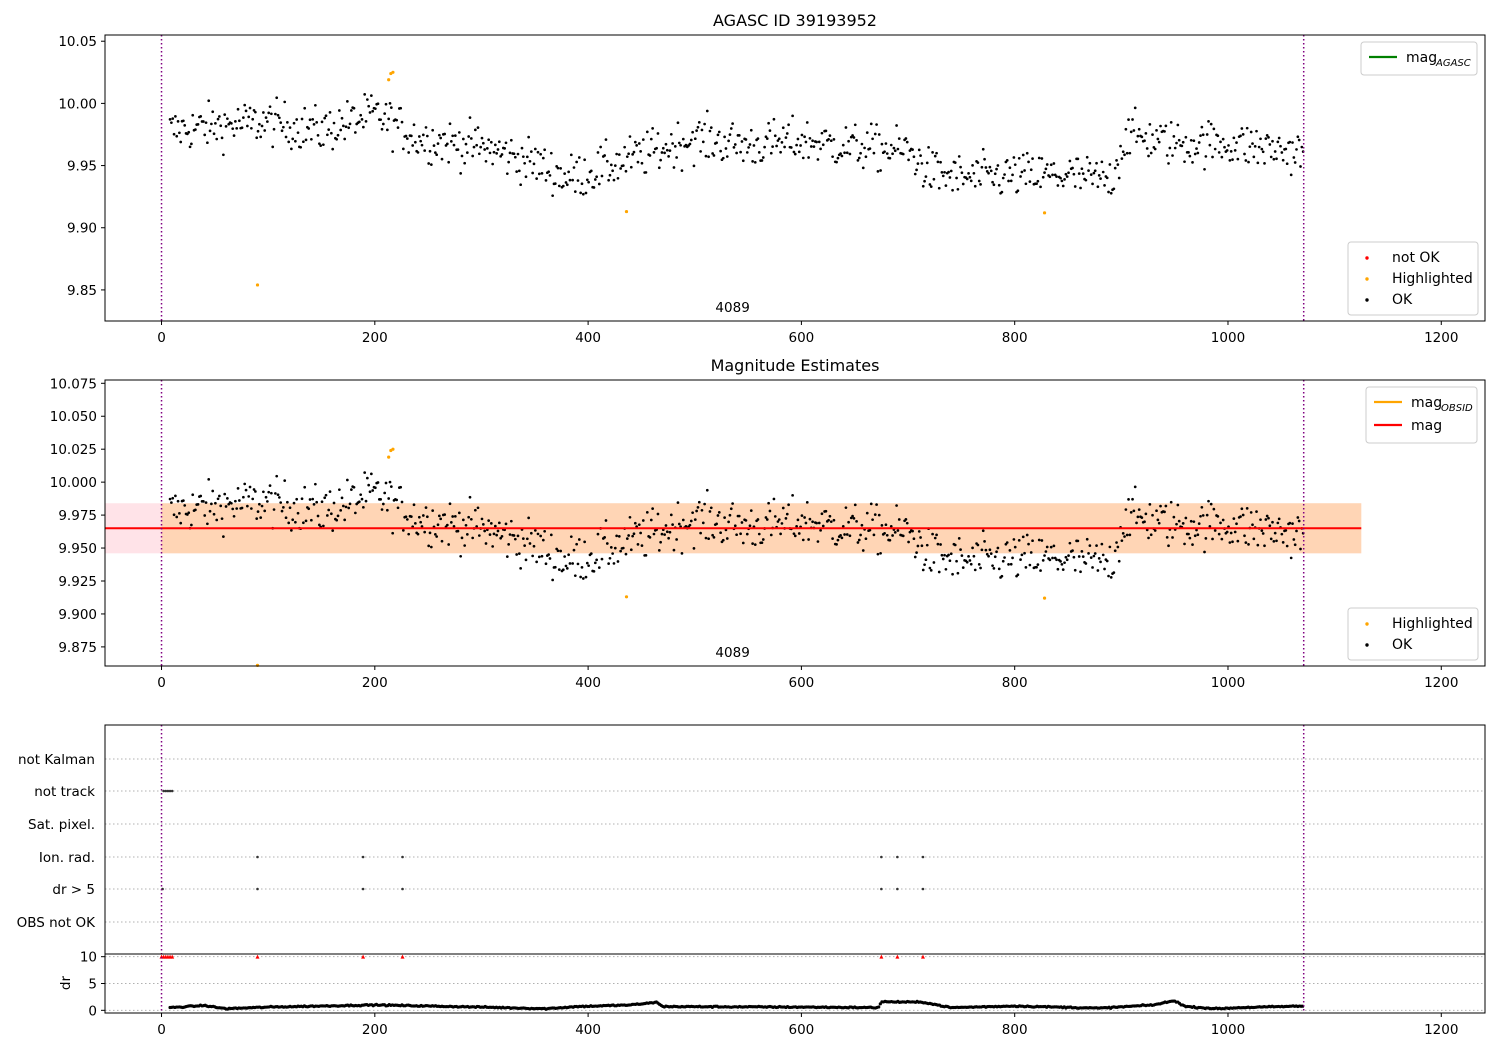 The width and height of the screenshot is (1500, 1050). What do you see at coordinates (77, 549) in the screenshot?
I see `y-tick-label: 9.950` at bounding box center [77, 549].